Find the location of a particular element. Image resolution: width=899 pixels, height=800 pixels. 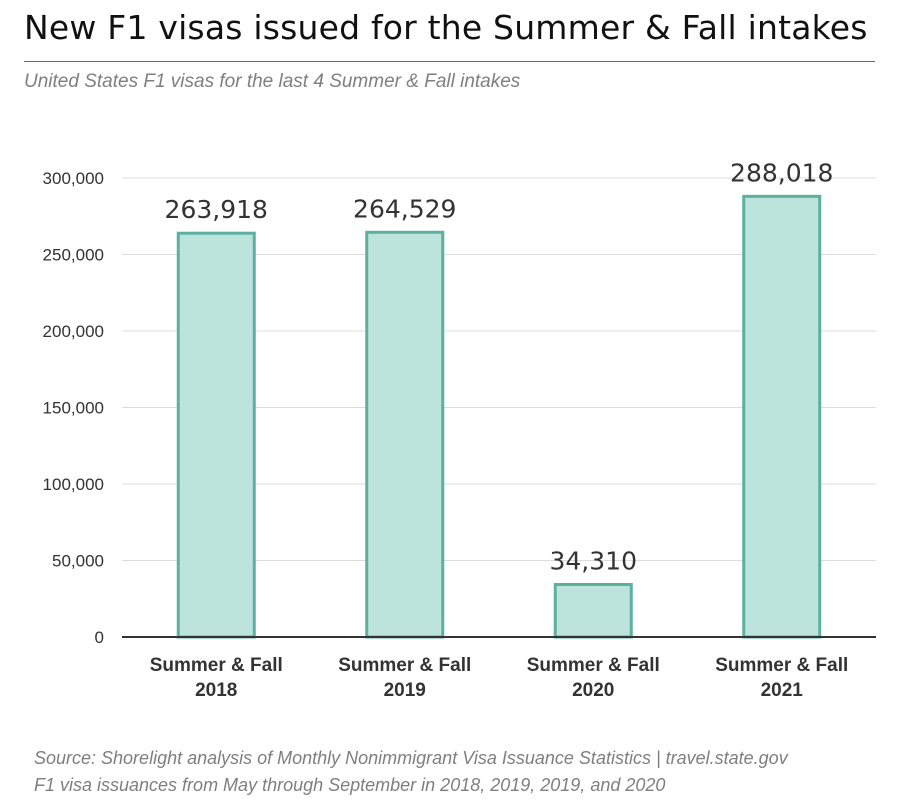

y-tick-label: 300,000 is located at coordinates (73, 178).